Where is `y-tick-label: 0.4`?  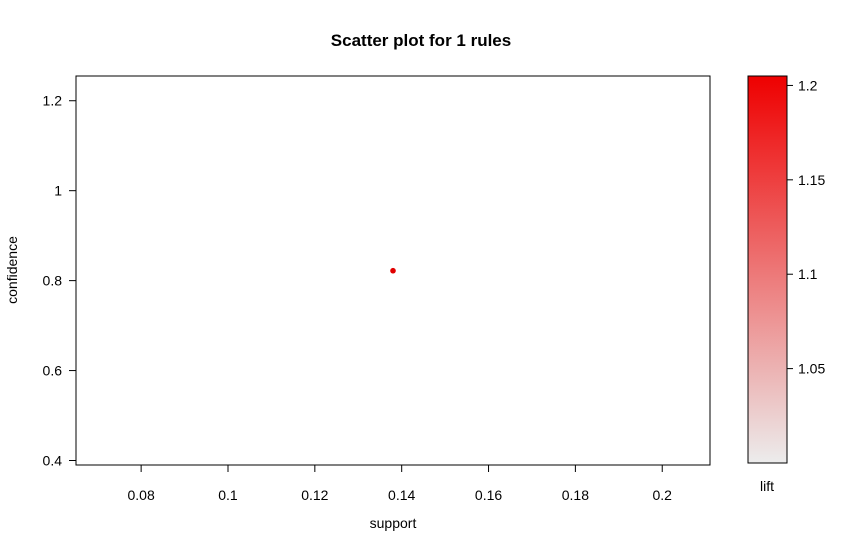 y-tick-label: 0.4 is located at coordinates (53, 461).